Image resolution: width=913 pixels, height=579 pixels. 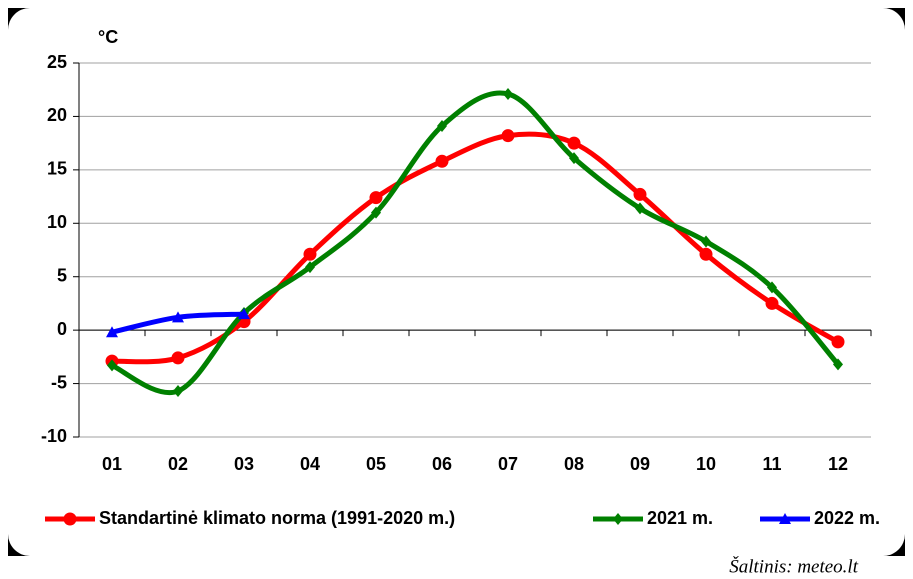 I want to click on y-tick-label: 25, so click(x=57, y=62).